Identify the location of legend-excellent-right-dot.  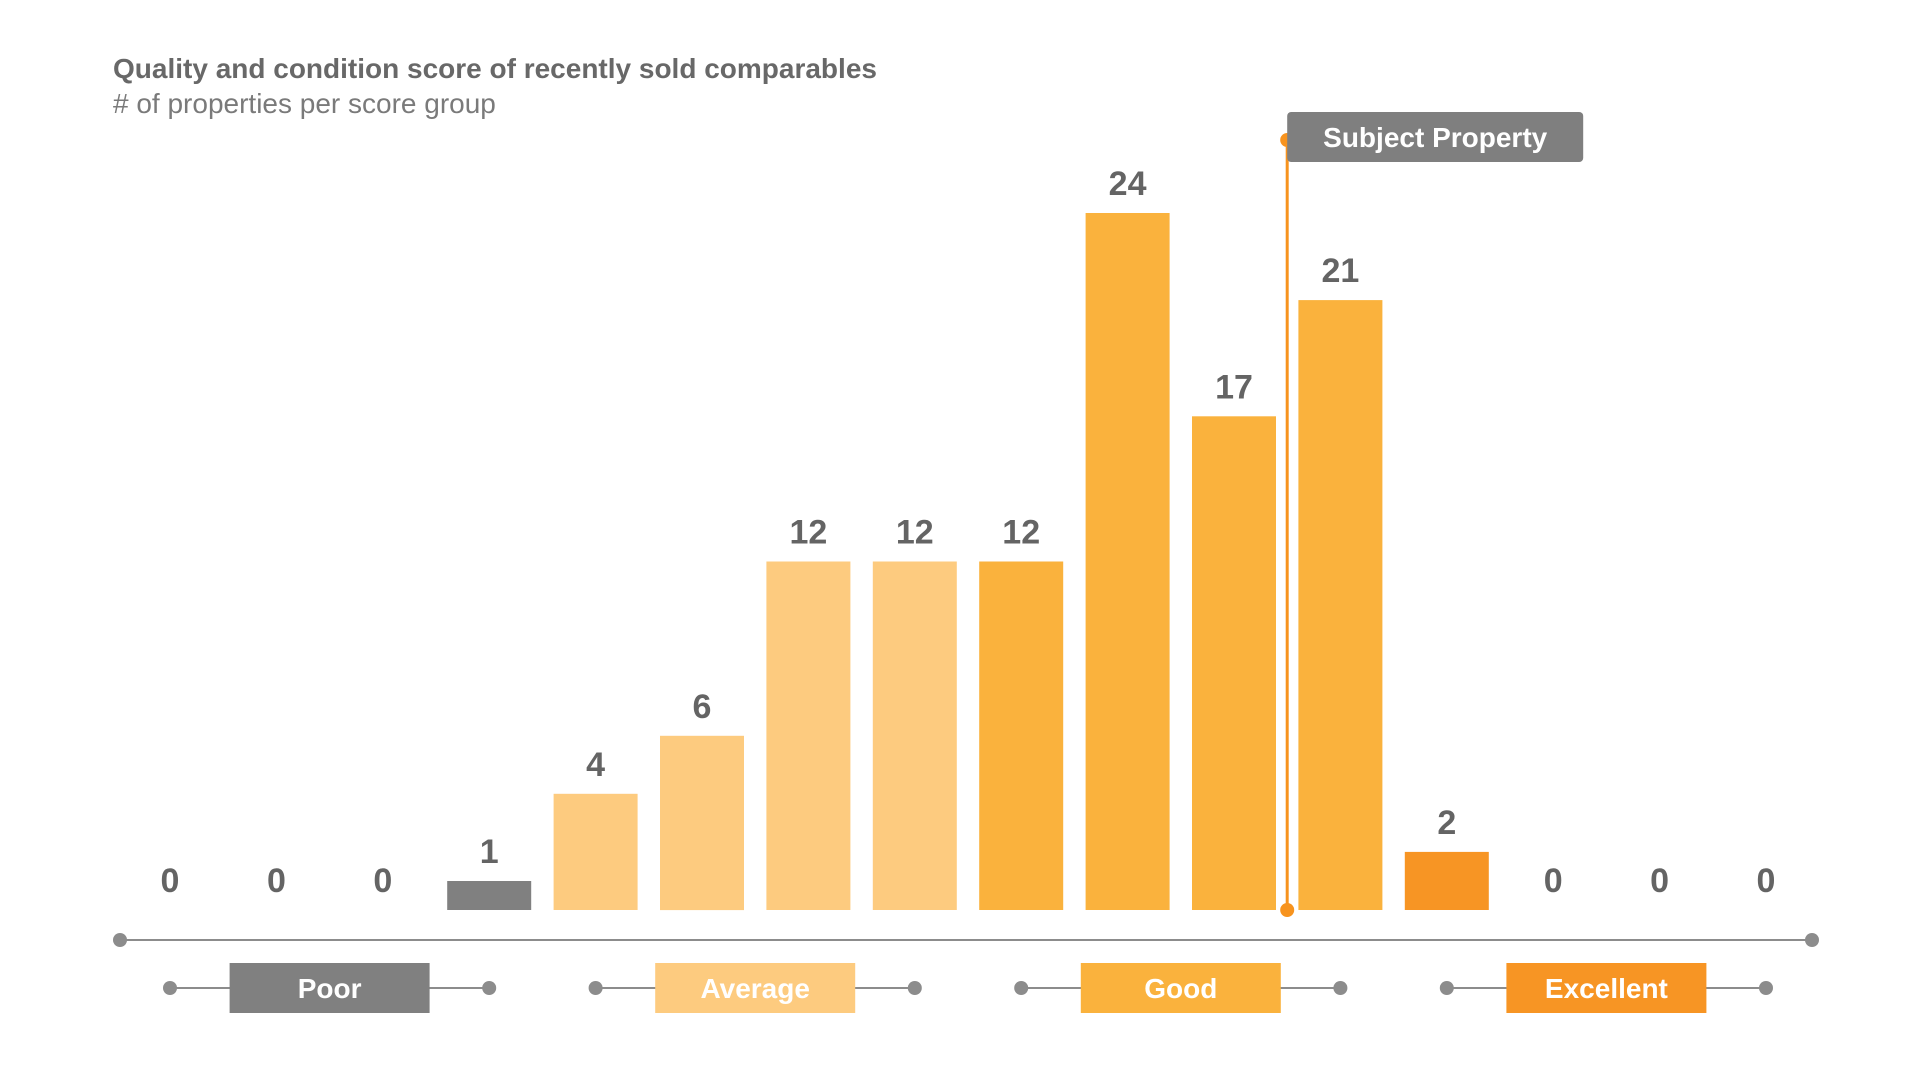
(1766, 988).